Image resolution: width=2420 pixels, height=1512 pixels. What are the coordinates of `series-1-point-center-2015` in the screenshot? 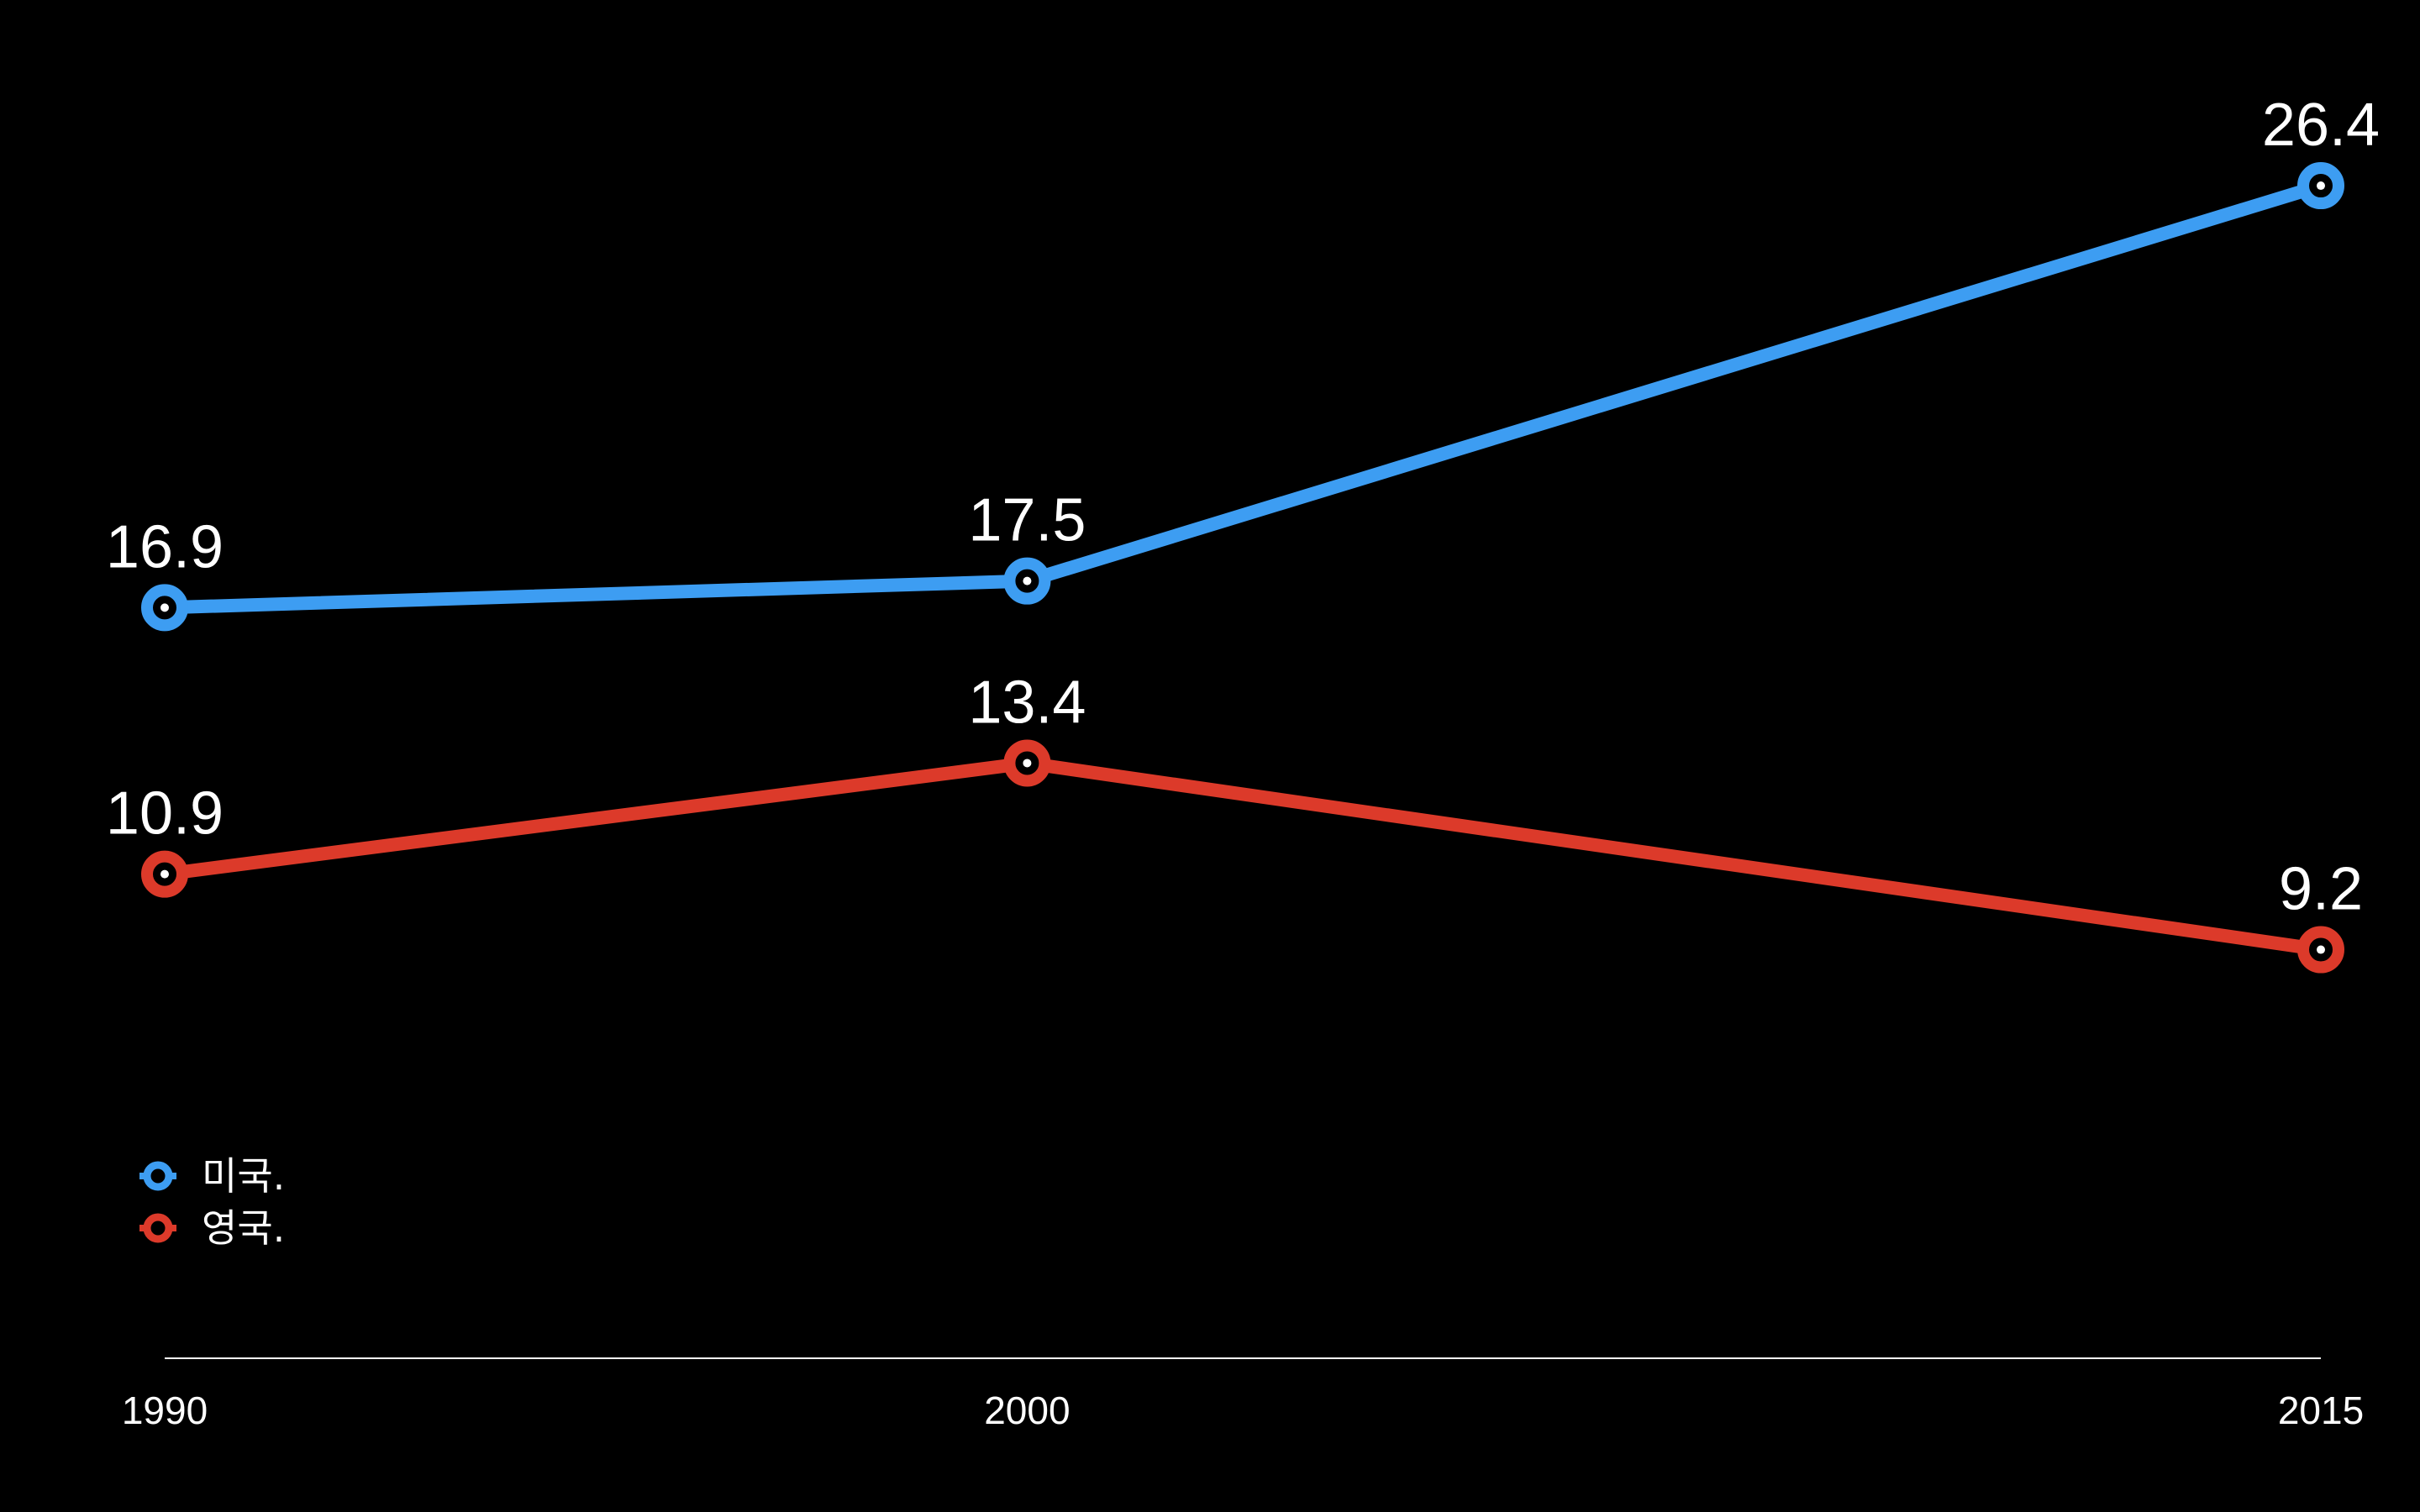 It's located at (2321, 186).